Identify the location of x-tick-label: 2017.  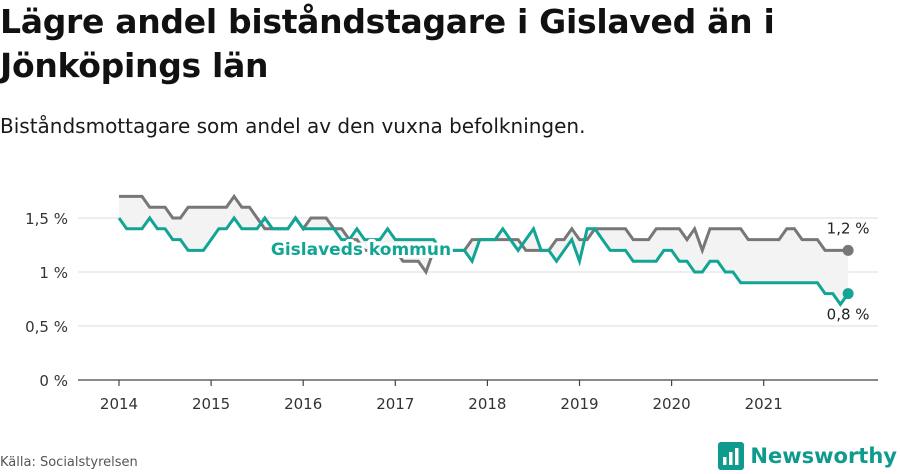
(395, 404).